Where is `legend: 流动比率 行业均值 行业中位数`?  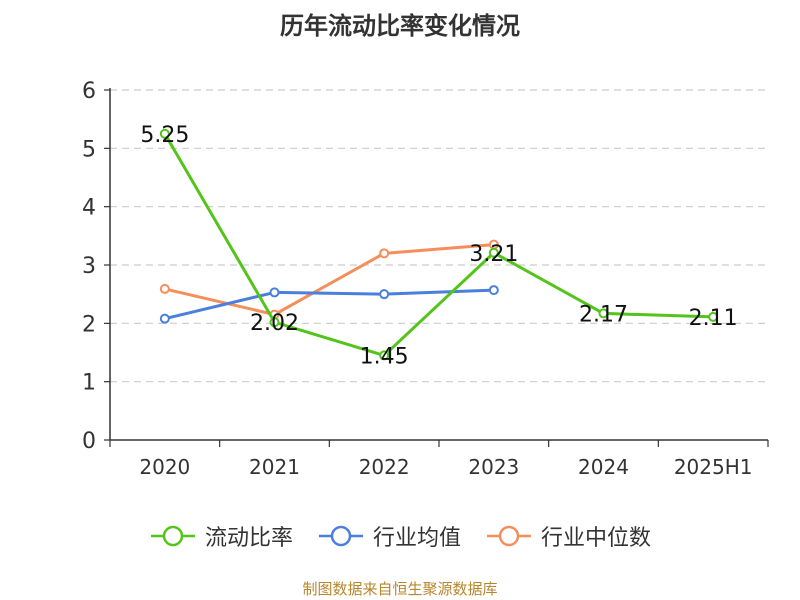
legend: 流动比率 行业均值 行业中位数 is located at coordinates (400, 536).